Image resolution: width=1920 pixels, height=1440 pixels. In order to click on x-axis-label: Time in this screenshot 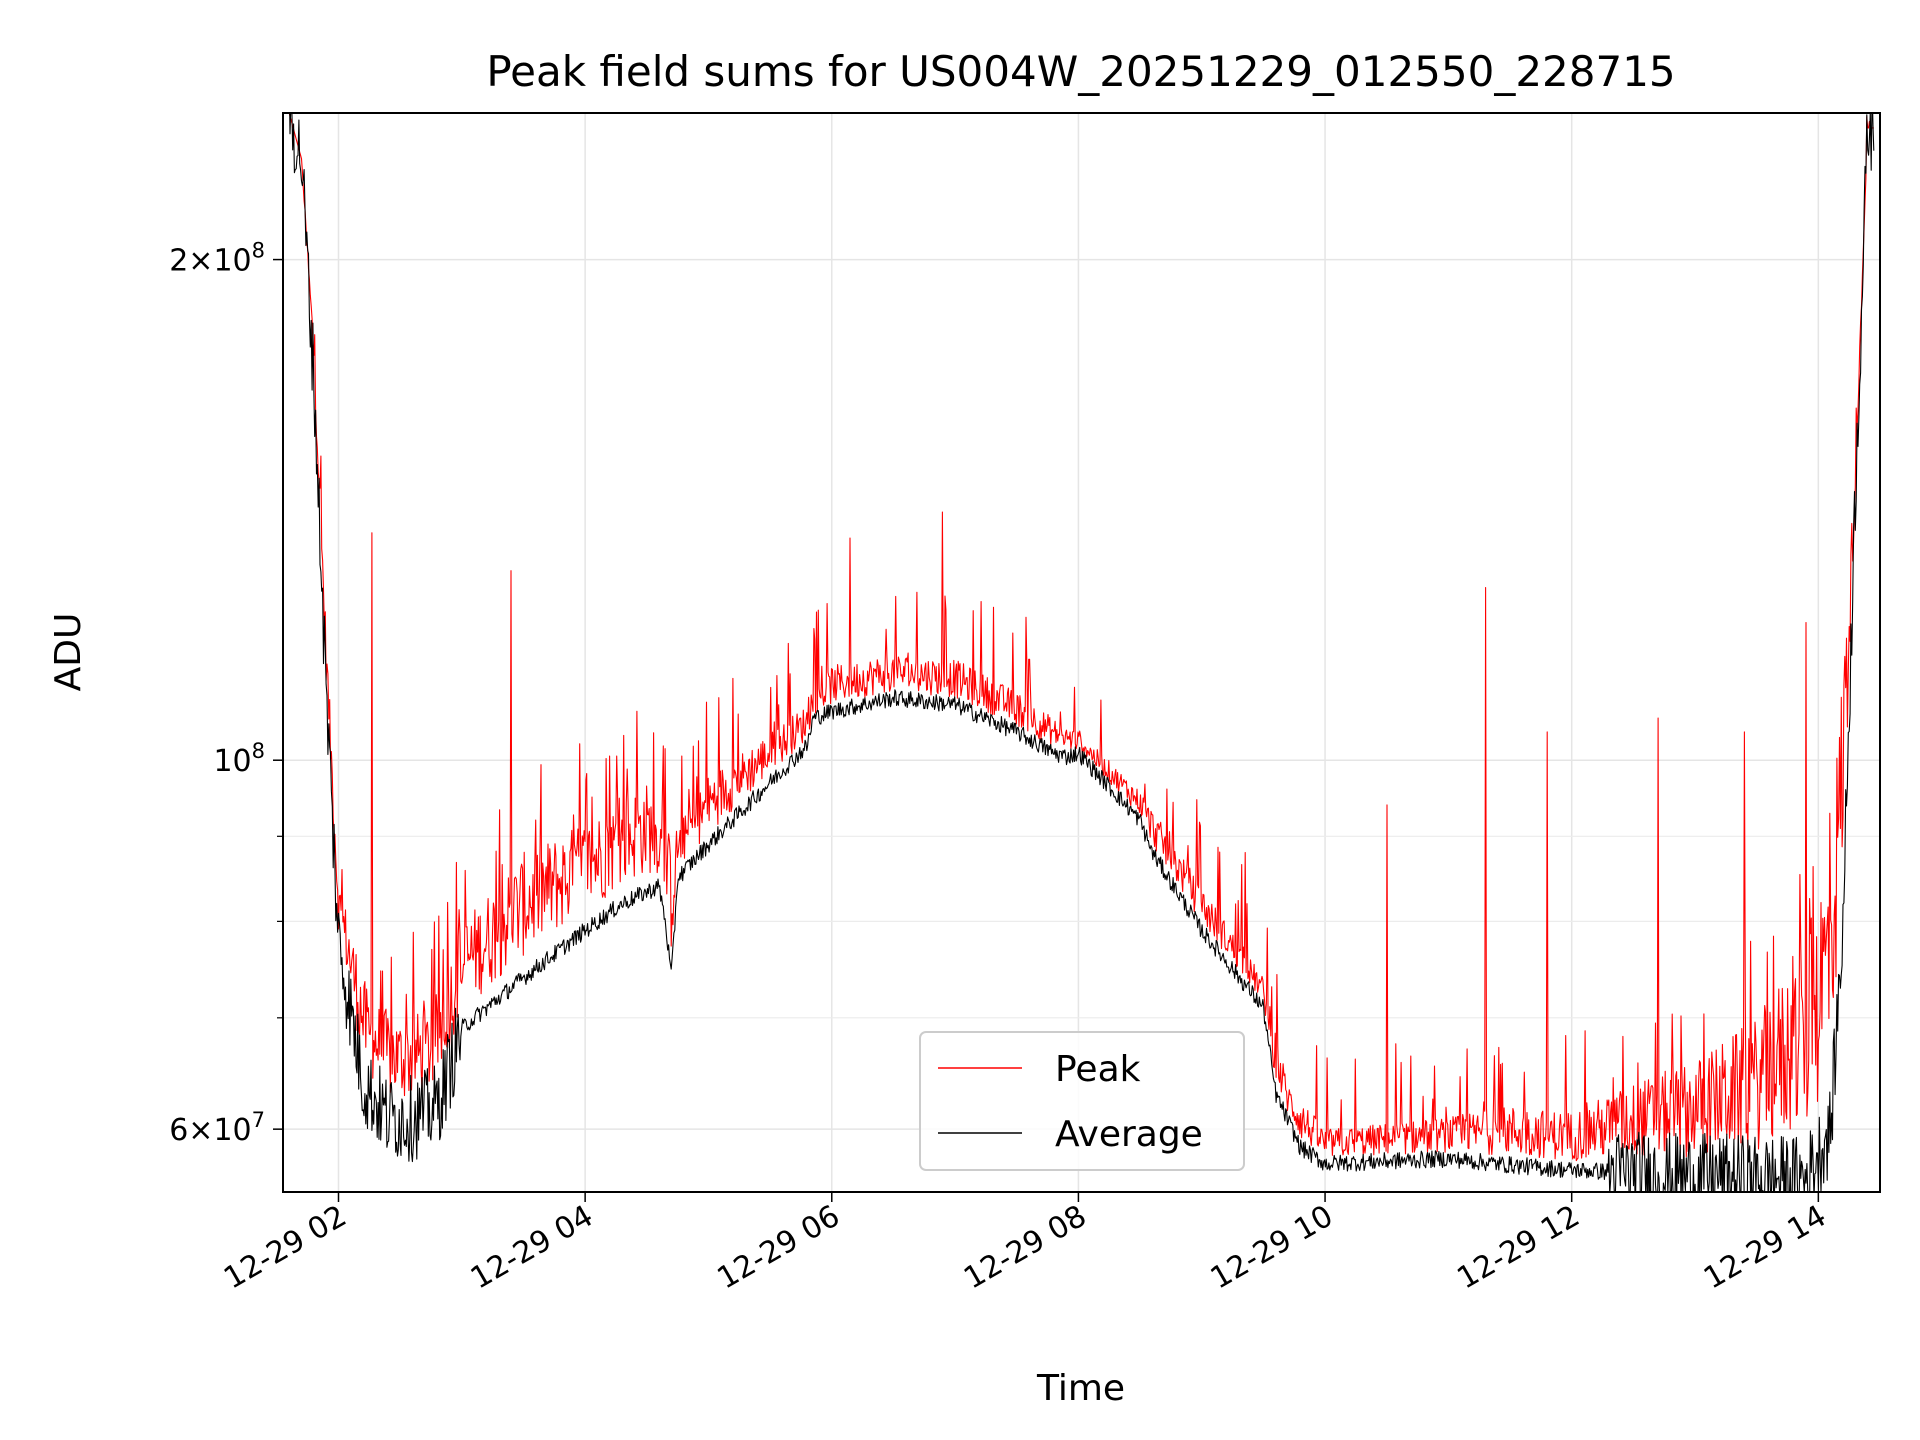, I will do `click(1080, 1388)`.